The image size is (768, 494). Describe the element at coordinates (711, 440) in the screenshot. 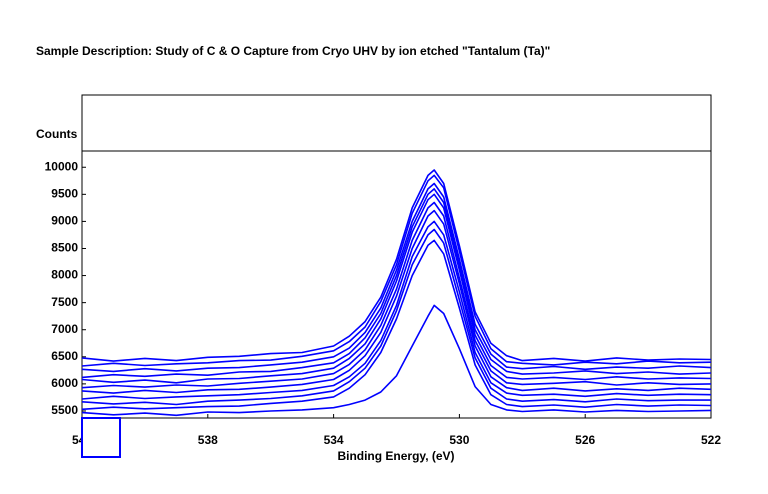

I see `x-tick-label: 522` at that location.